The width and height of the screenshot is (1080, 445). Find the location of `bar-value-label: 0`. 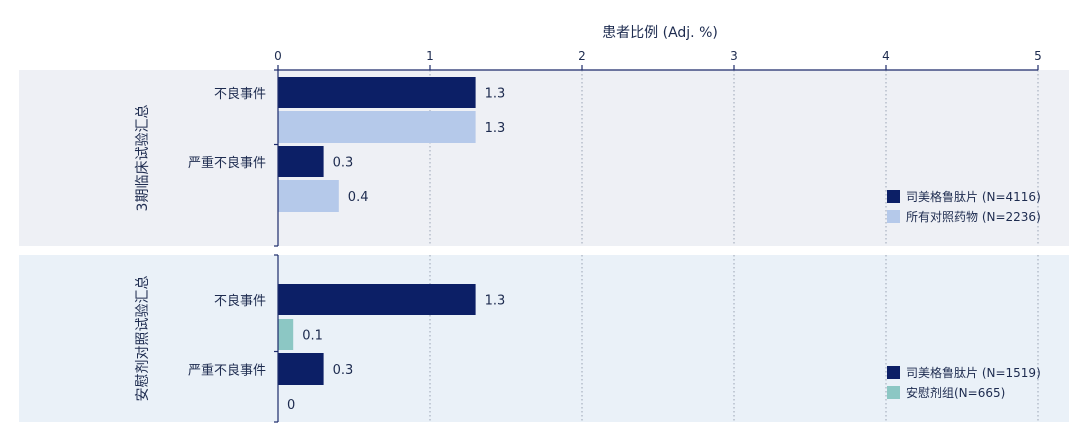

bar-value-label: 0 is located at coordinates (291, 405).